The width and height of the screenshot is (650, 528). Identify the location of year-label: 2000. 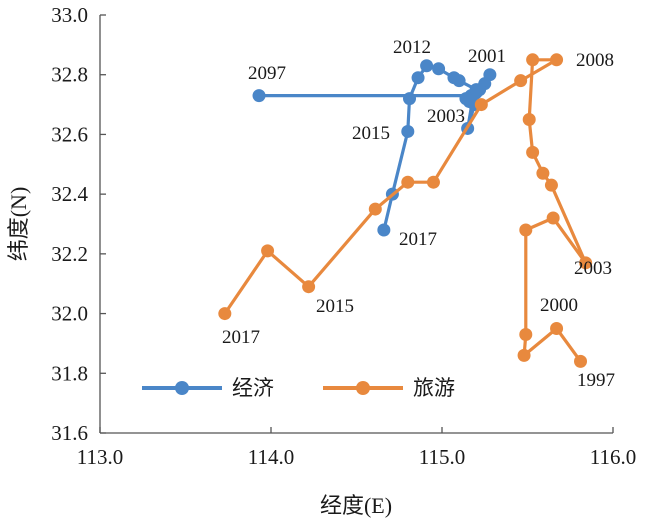
(559, 305).